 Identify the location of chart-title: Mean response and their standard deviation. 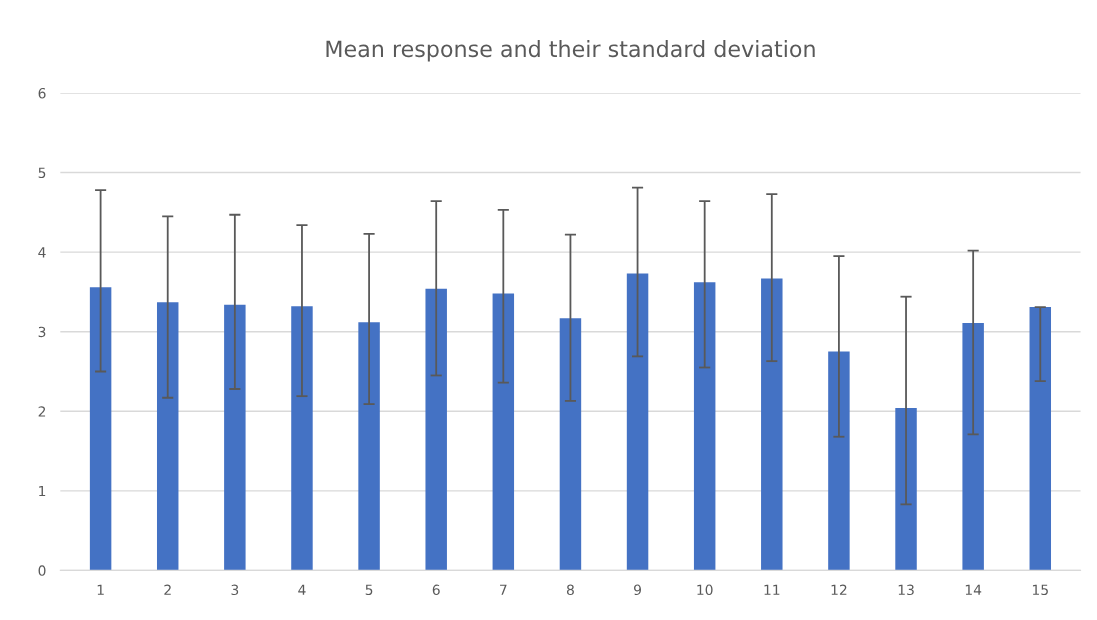
(570, 51).